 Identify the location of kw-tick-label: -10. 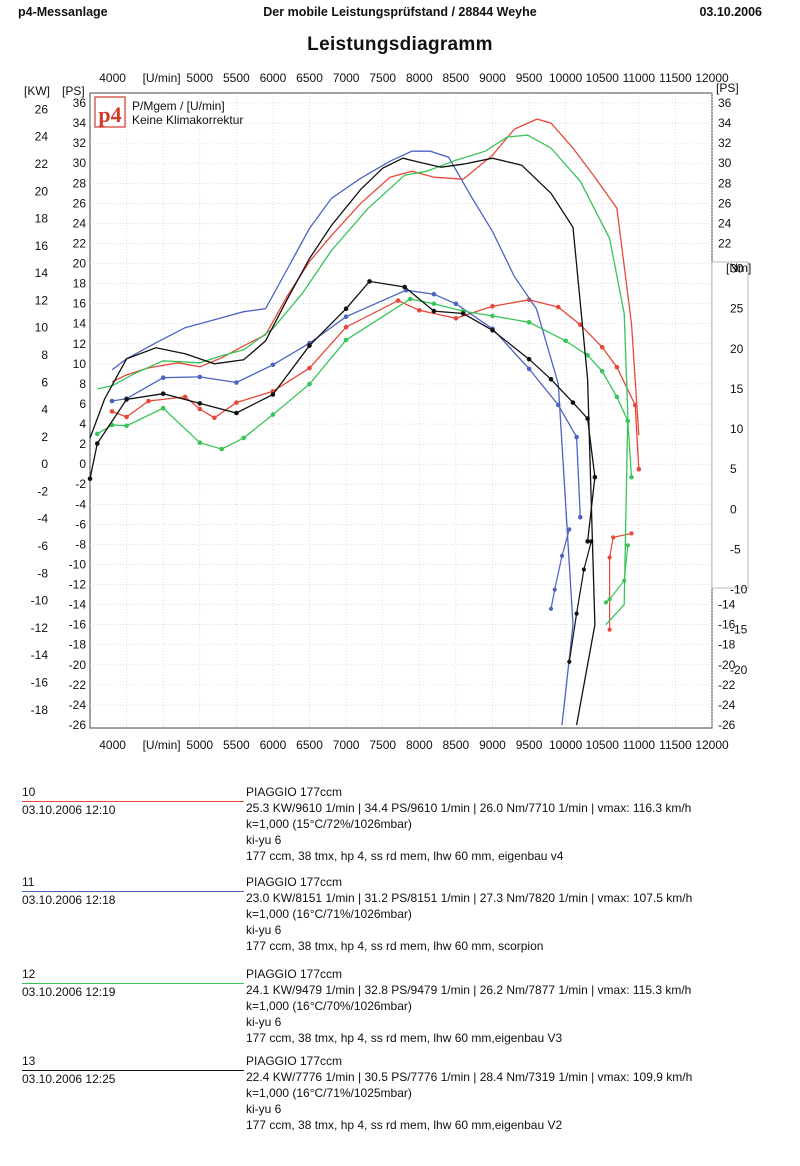
(40, 601).